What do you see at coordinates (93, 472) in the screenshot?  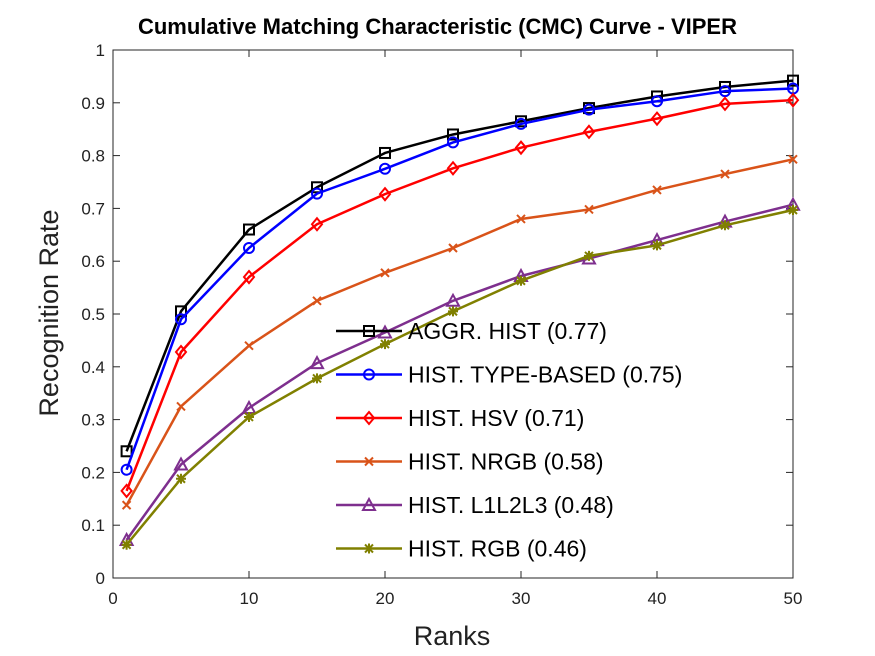 I see `y-tick-label: 0.2` at bounding box center [93, 472].